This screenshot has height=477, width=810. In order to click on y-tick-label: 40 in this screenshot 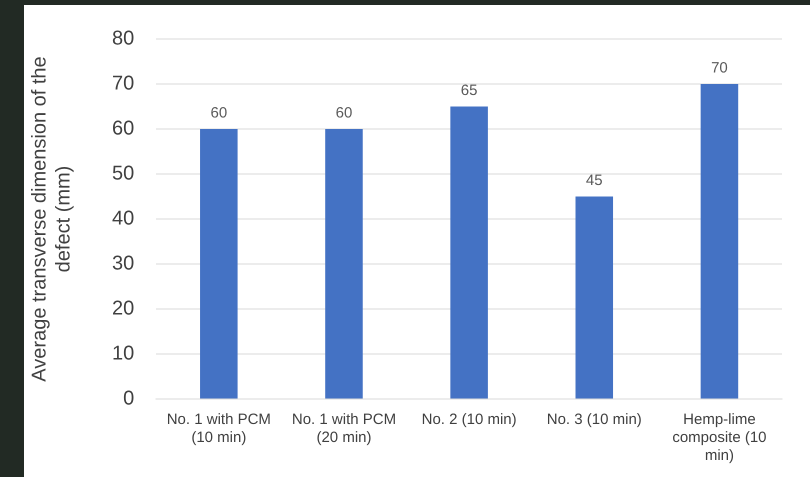, I will do `click(123, 219)`.